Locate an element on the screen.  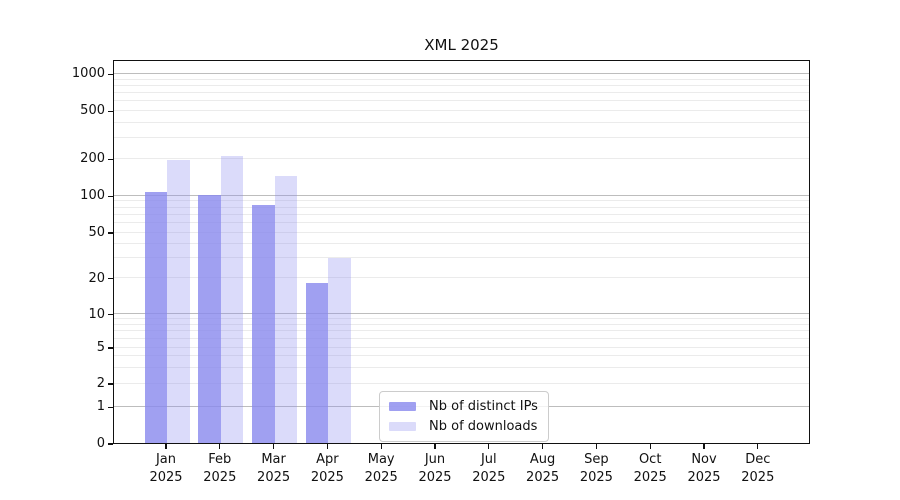
x-tick-label-dec: Dec 2025 is located at coordinates (758, 468).